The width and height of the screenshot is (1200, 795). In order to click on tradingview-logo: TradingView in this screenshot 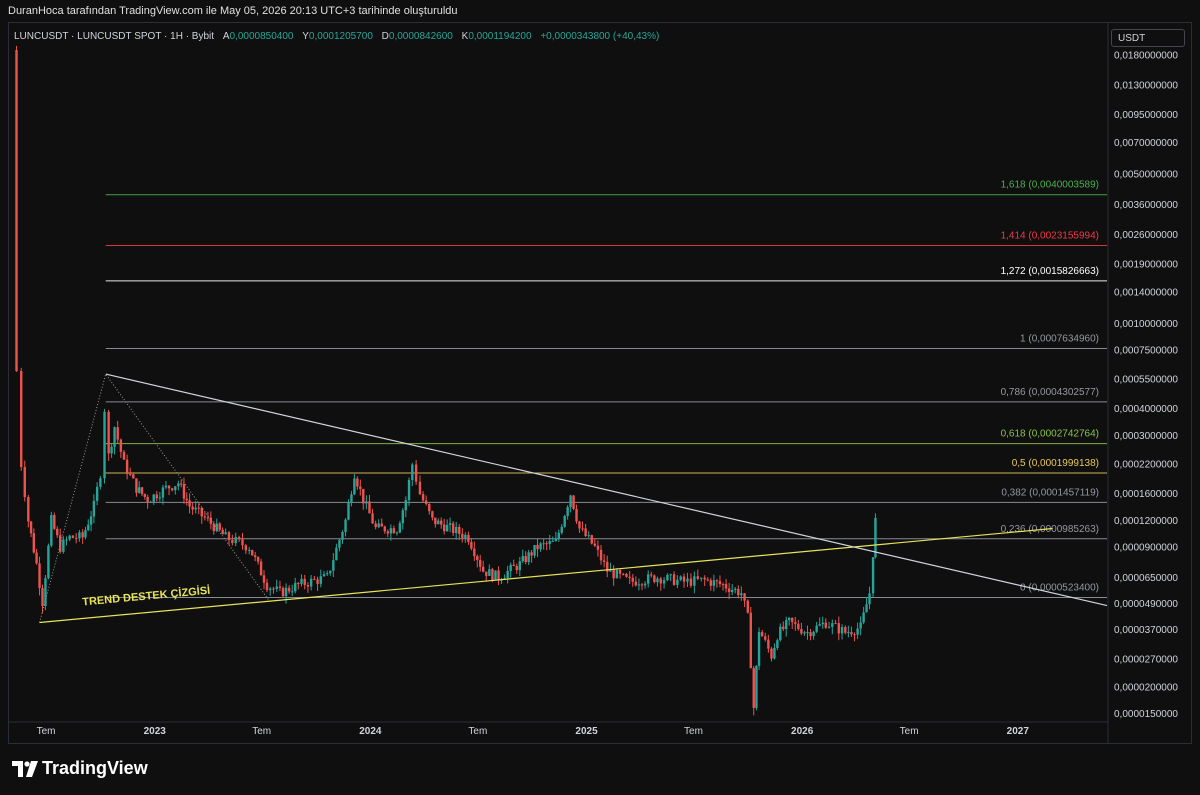, I will do `click(80, 768)`.